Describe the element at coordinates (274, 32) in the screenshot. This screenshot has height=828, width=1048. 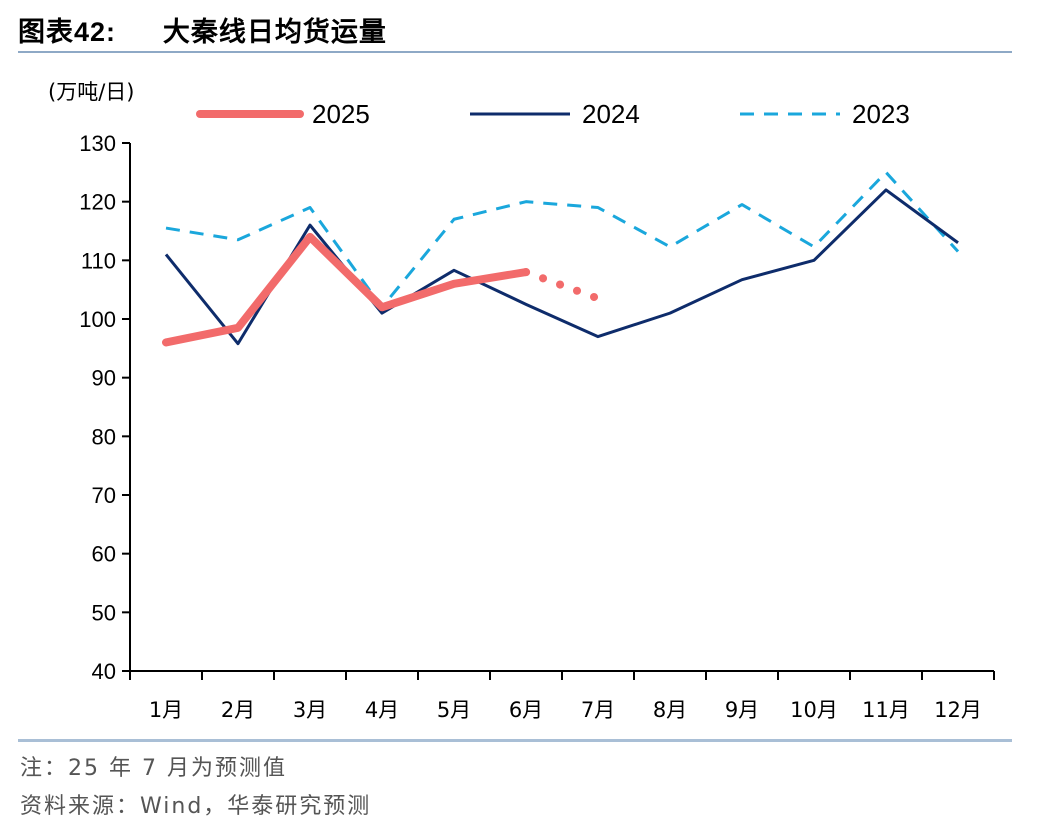
I see `chart-title: 大秦线日均货运量` at that location.